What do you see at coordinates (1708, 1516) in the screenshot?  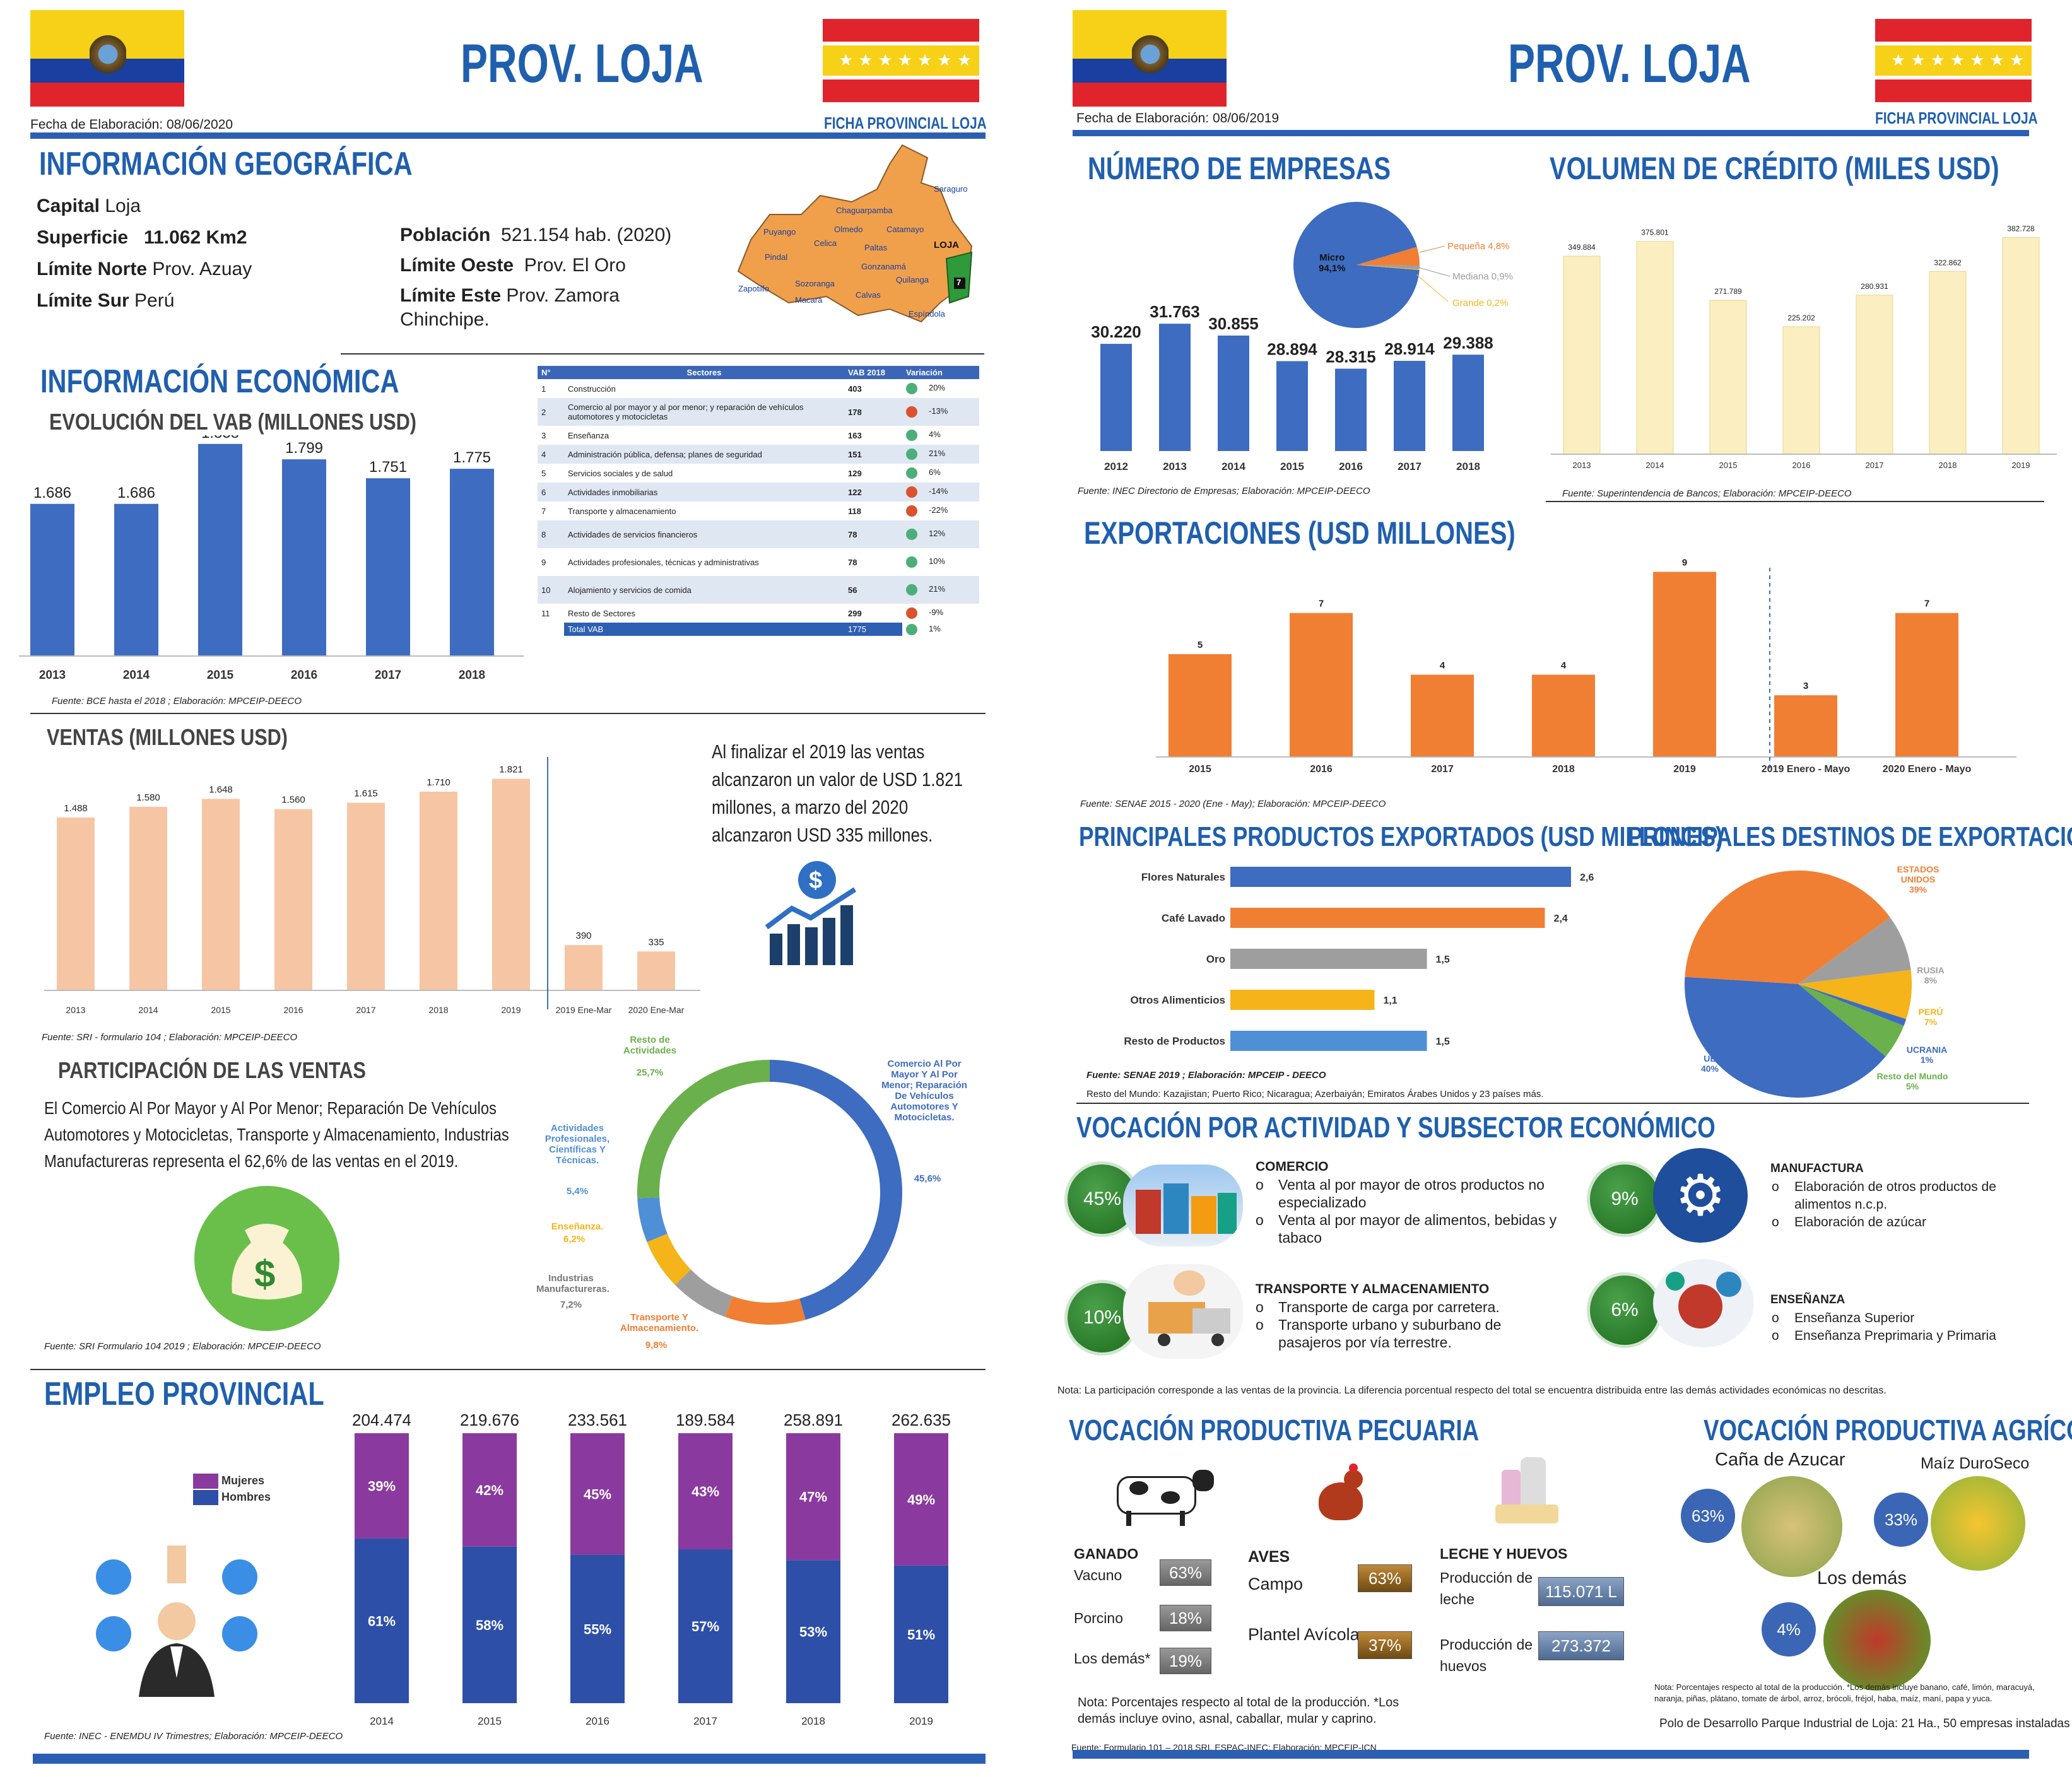 I see `cana-pct: 63%` at bounding box center [1708, 1516].